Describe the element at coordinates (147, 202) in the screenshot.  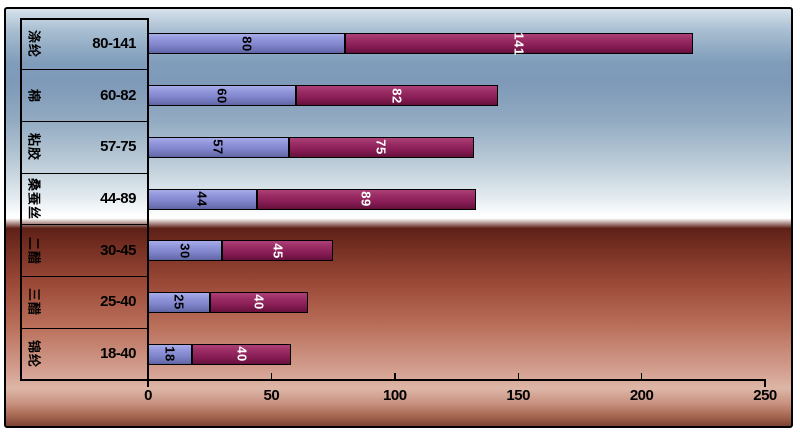
I see `category-axis-line` at that location.